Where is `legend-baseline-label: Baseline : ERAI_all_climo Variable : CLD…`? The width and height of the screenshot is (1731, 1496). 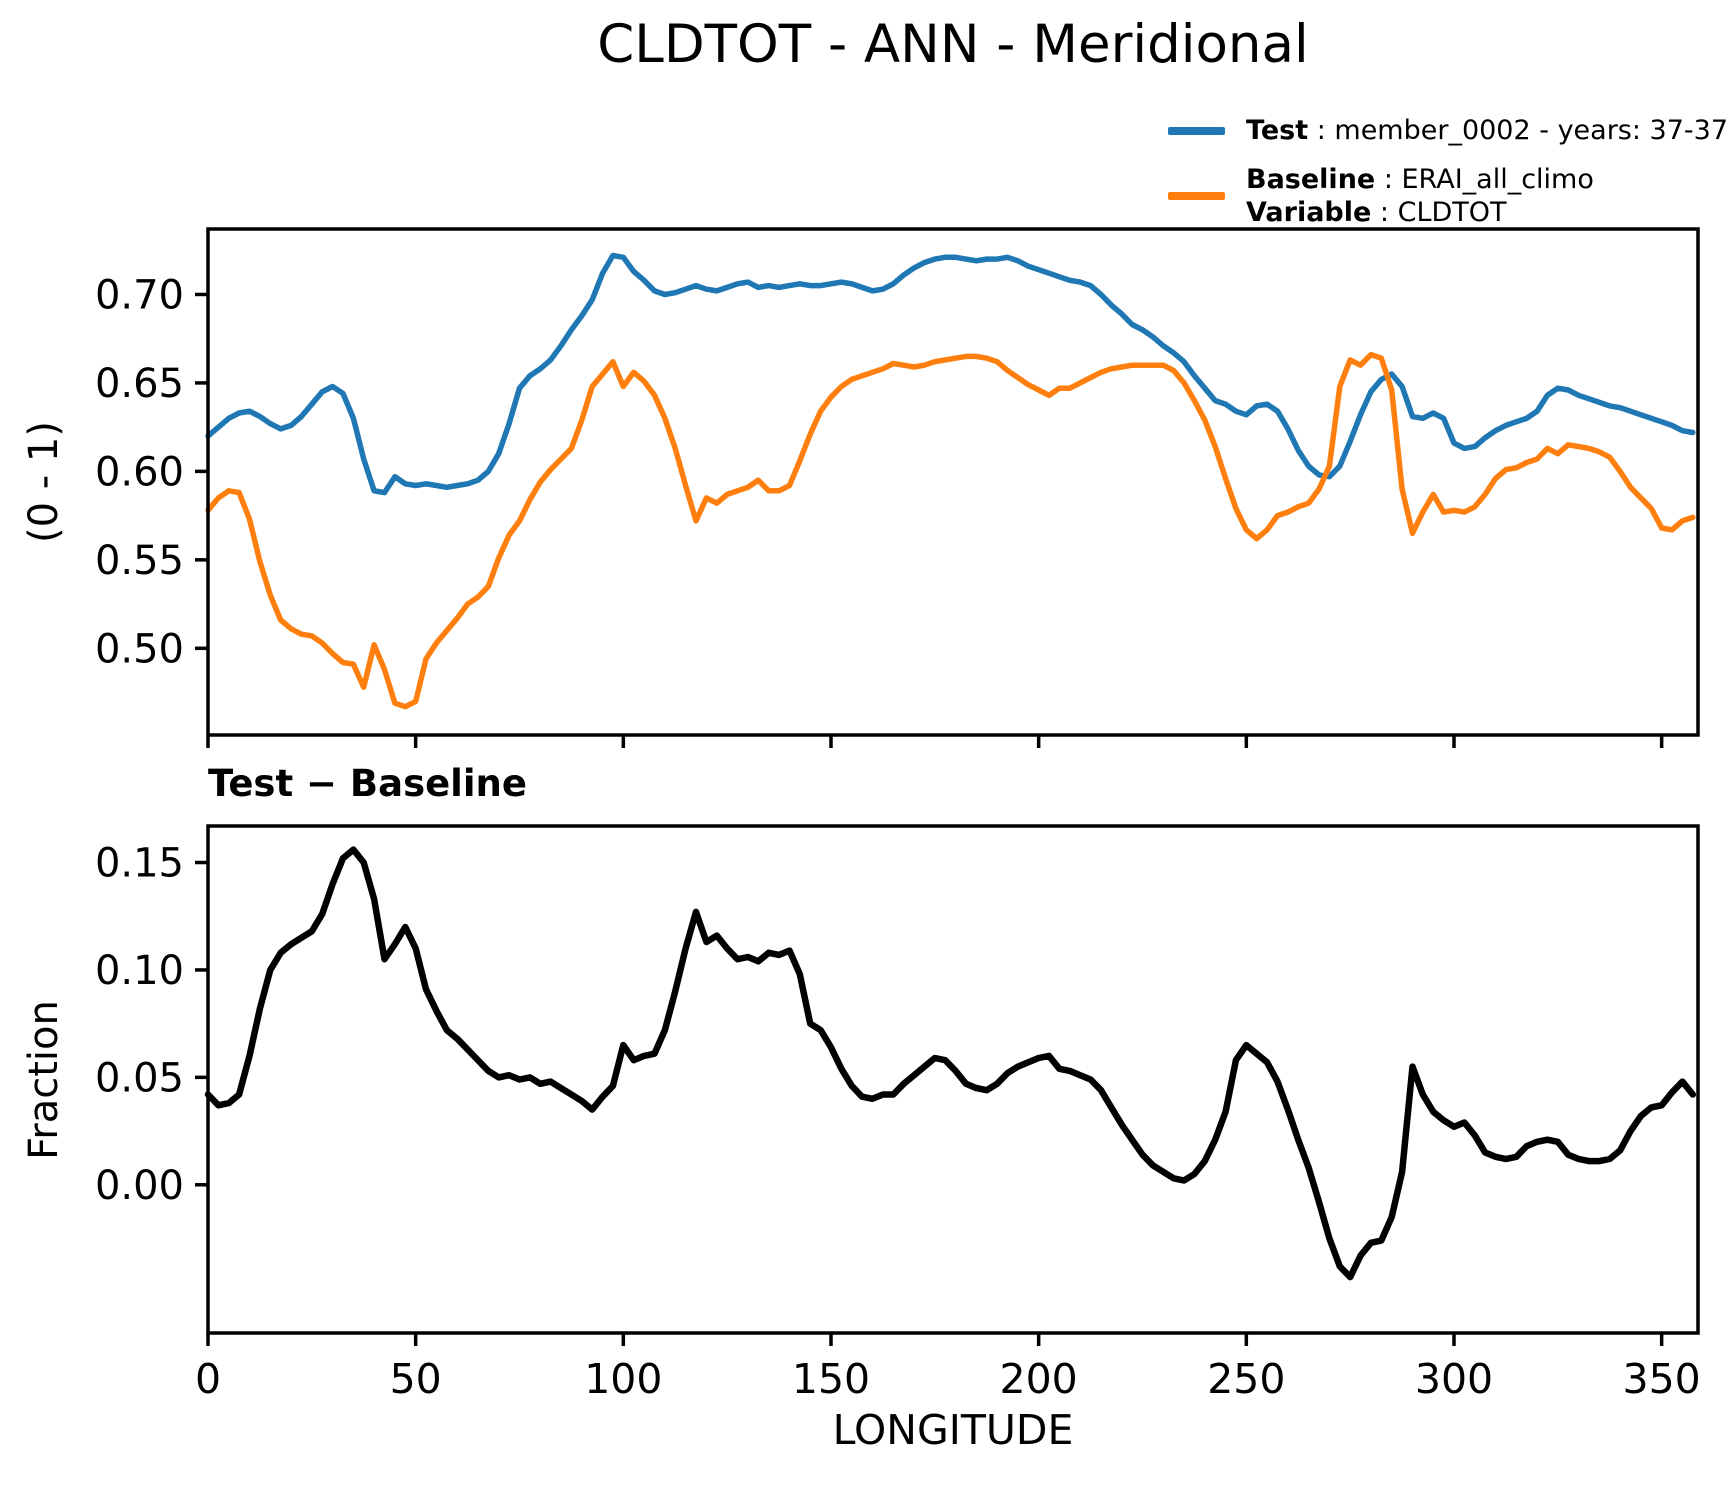
legend-baseline-label: Baseline : ERAI_all_climo Variable : CLD… is located at coordinates (1420, 196).